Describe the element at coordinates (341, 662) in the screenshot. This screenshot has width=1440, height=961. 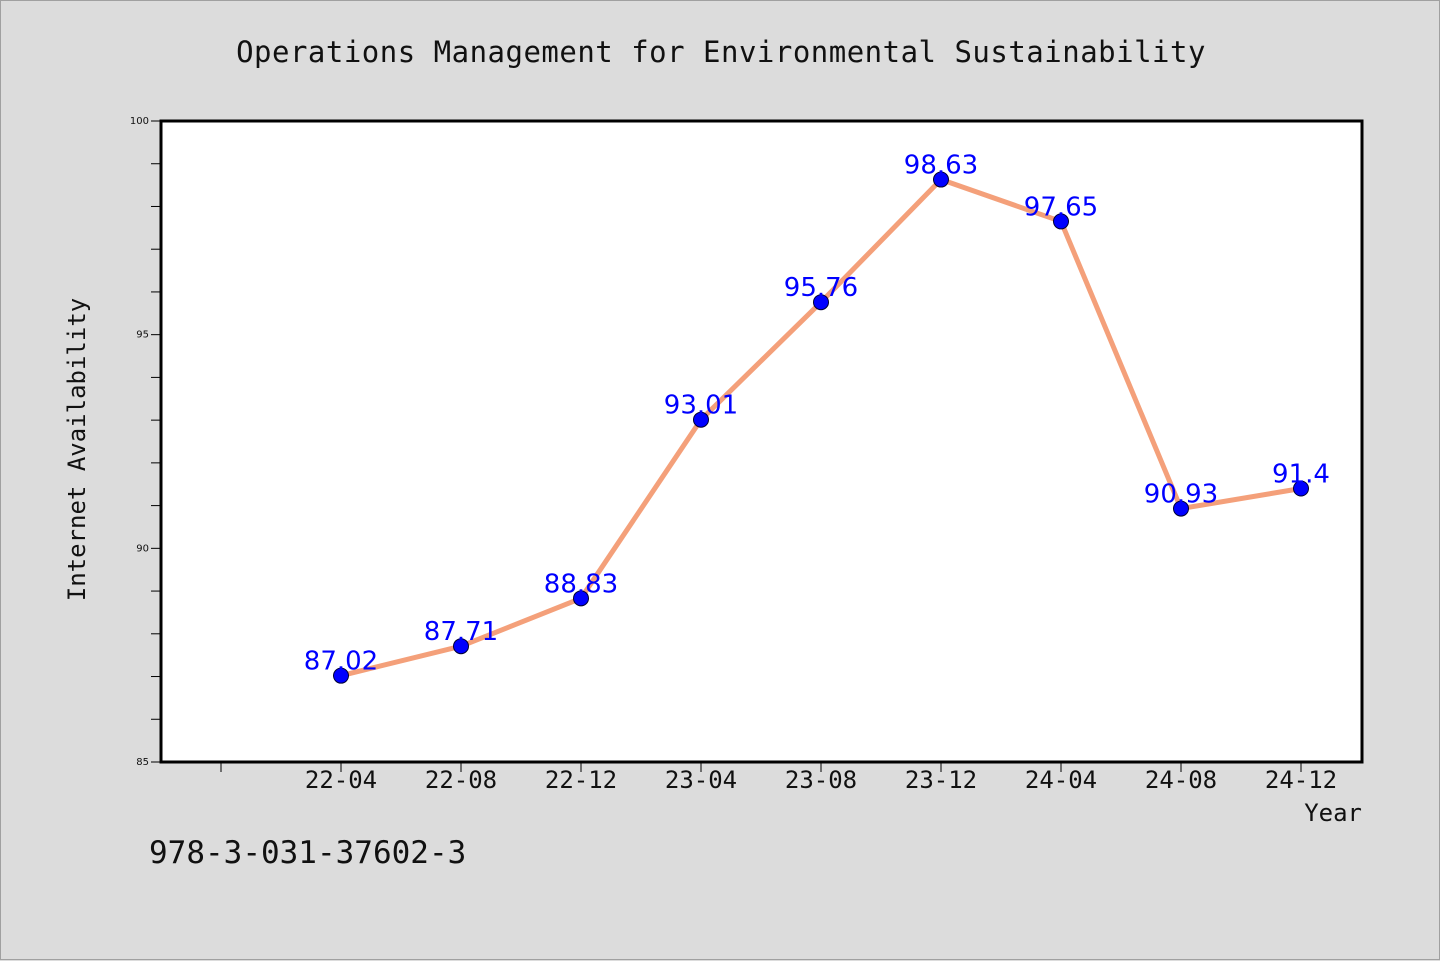
I see `data-label: 87.02` at that location.